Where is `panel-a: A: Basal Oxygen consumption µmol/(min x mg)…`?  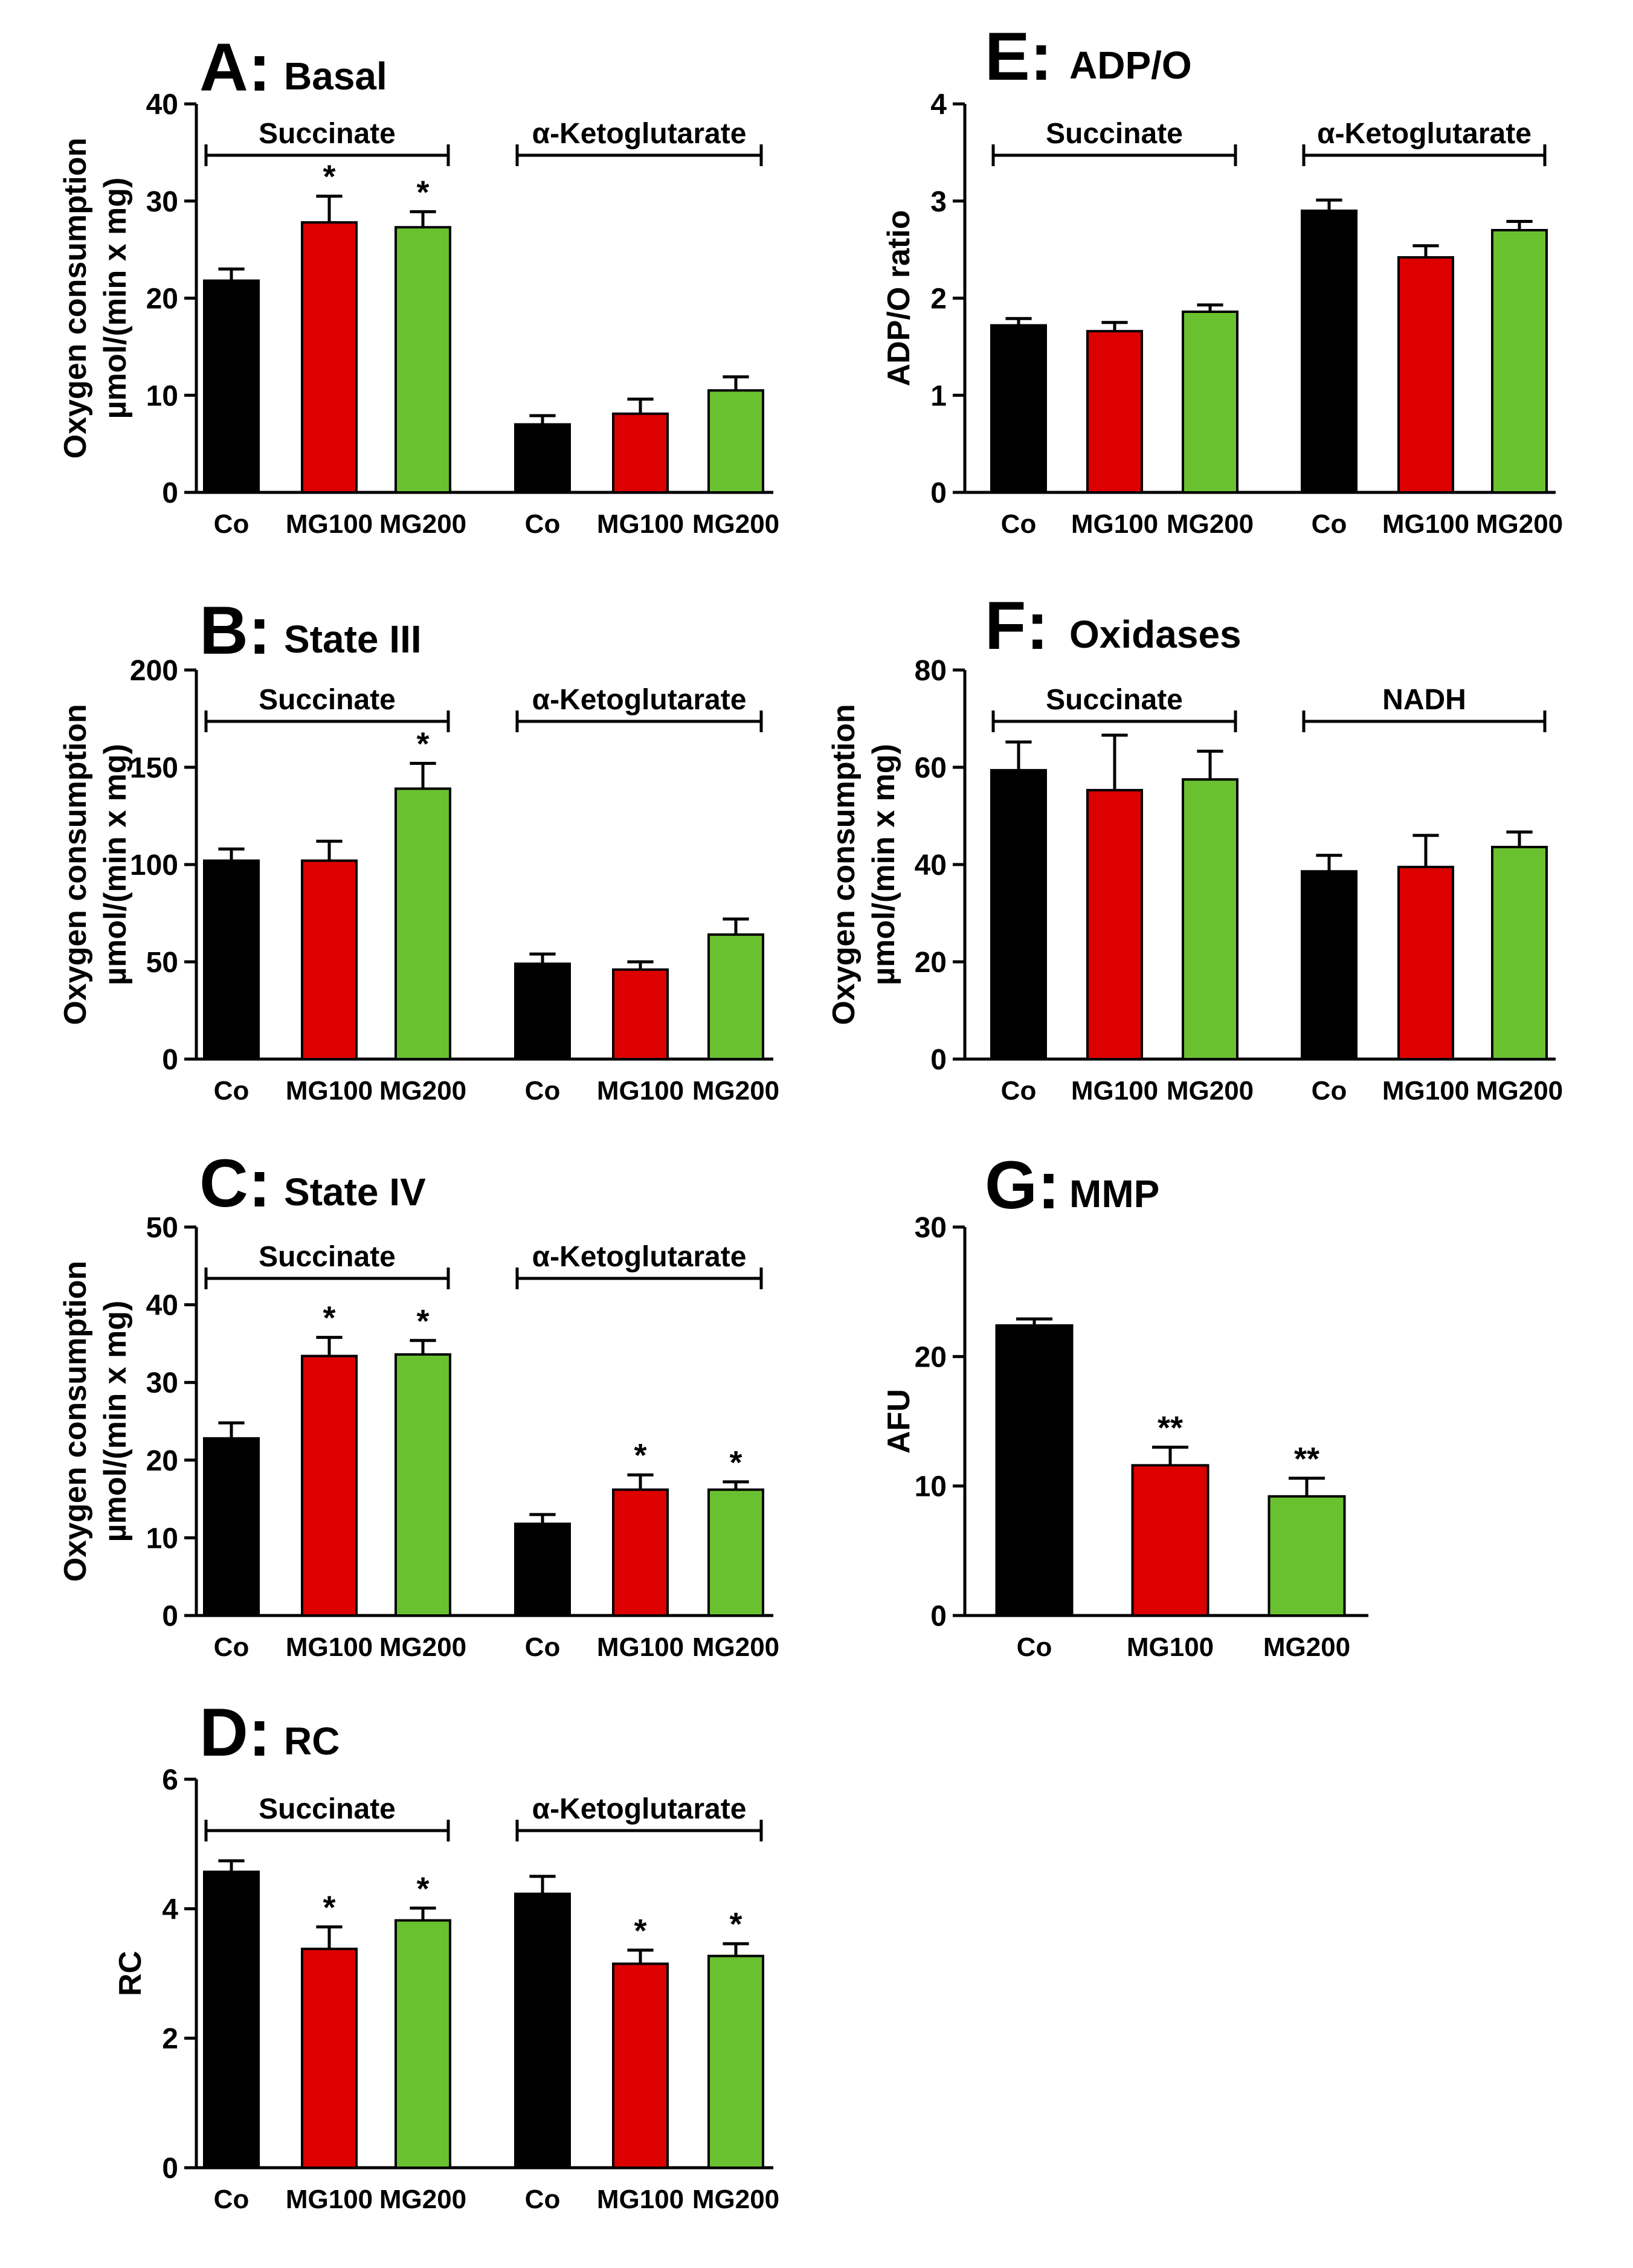
panel-a: A: Basal Oxygen consumption µmol/(min x mg)… is located at coordinates (419, 284).